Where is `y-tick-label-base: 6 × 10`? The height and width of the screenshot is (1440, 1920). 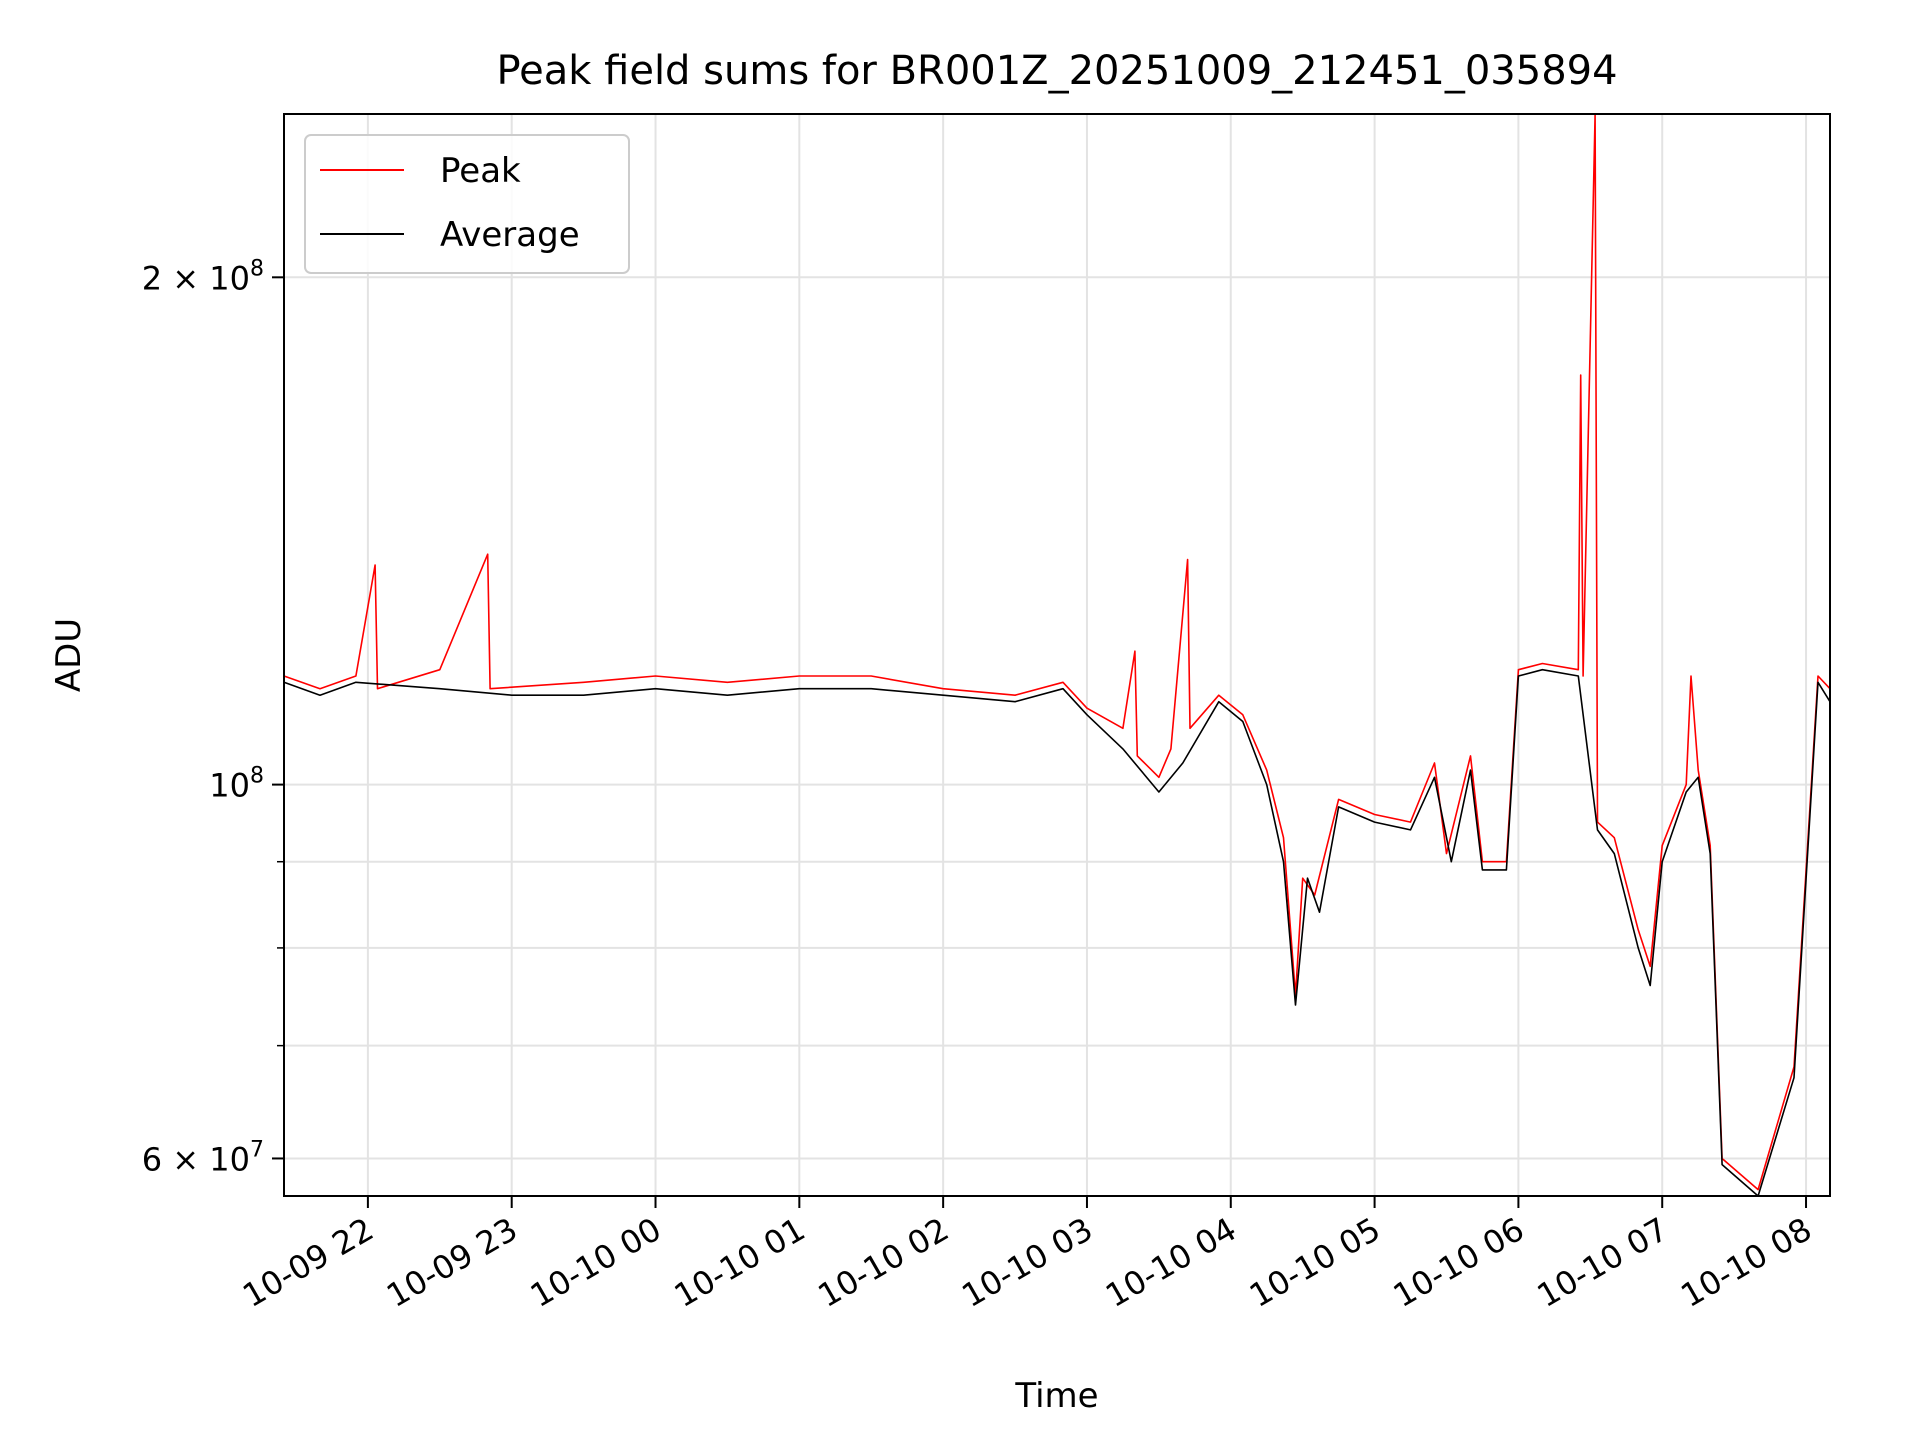 y-tick-label-base: 6 × 10 is located at coordinates (196, 1159).